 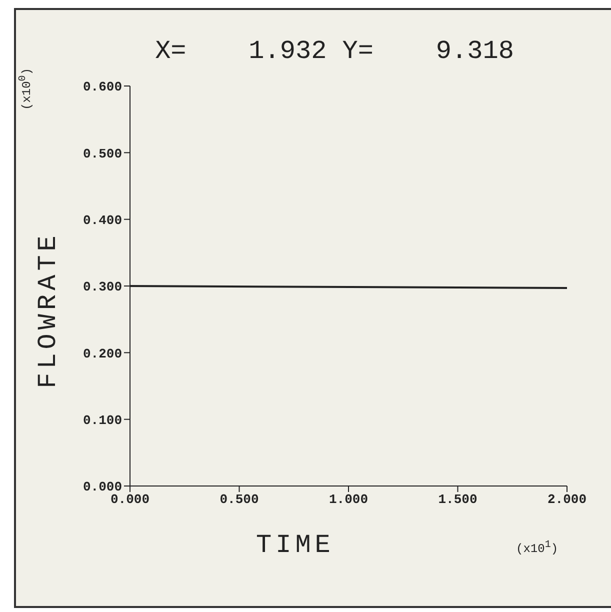 I want to click on x-tick-label: 1.000, so click(x=348, y=500).